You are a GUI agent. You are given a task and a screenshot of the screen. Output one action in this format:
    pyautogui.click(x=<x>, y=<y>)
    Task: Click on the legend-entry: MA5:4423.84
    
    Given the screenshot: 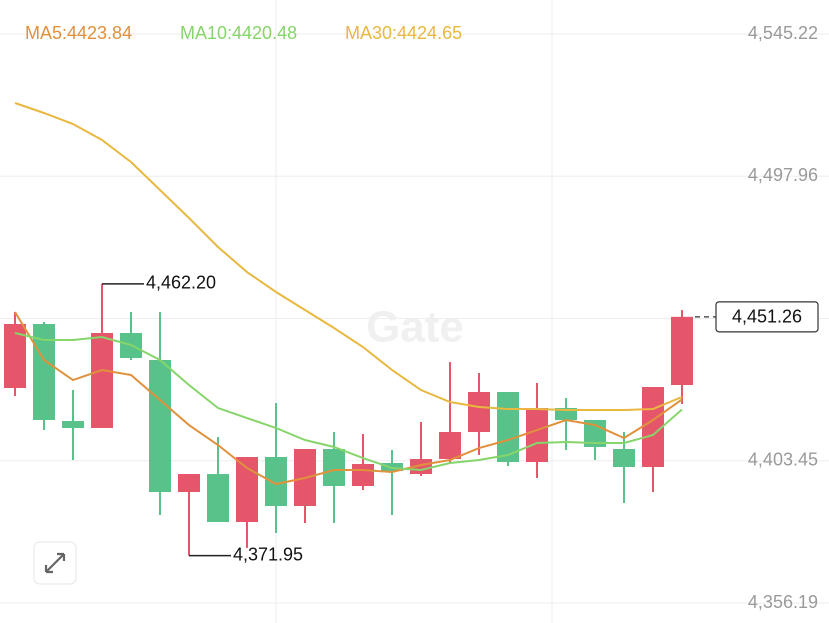 What is the action you would take?
    pyautogui.click(x=78, y=33)
    